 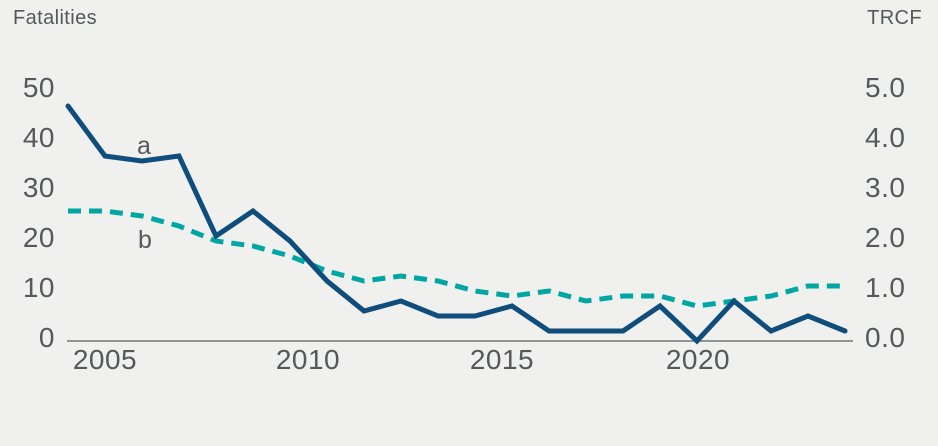 What do you see at coordinates (502, 359) in the screenshot?
I see `x-tick-2015: 2015` at bounding box center [502, 359].